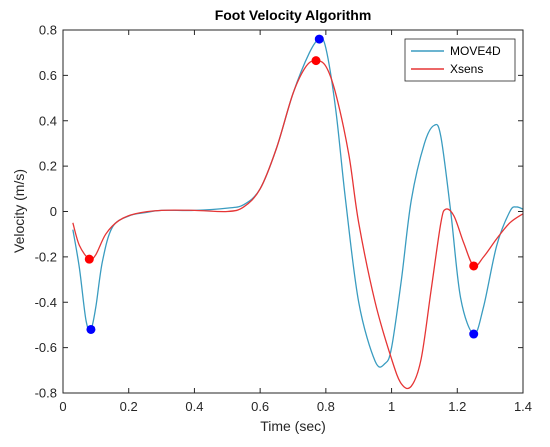  I want to click on y-tick-label-7: 0.6, so click(48, 75).